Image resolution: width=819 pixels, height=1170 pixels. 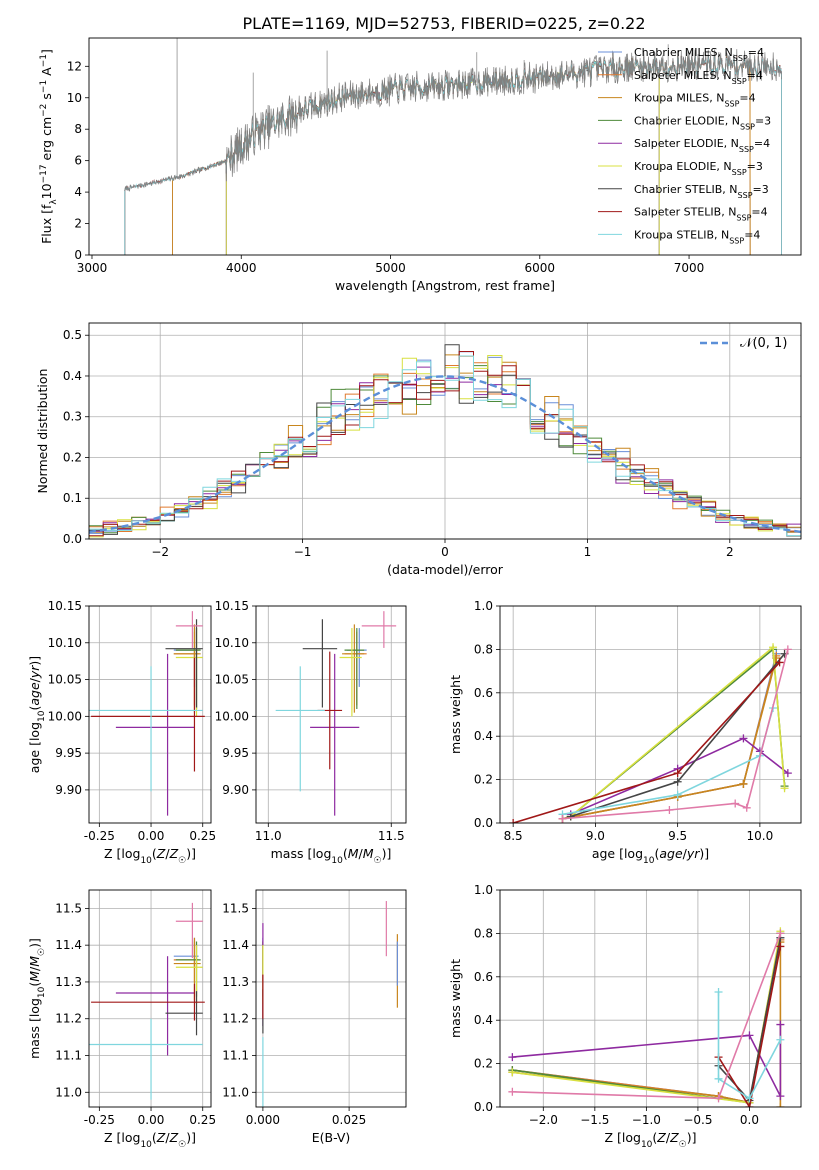 What do you see at coordinates (695, 100) in the screenshot?
I see `legend-label-kroupa-miles: Kroupa MILES, NSSP=4` at bounding box center [695, 100].